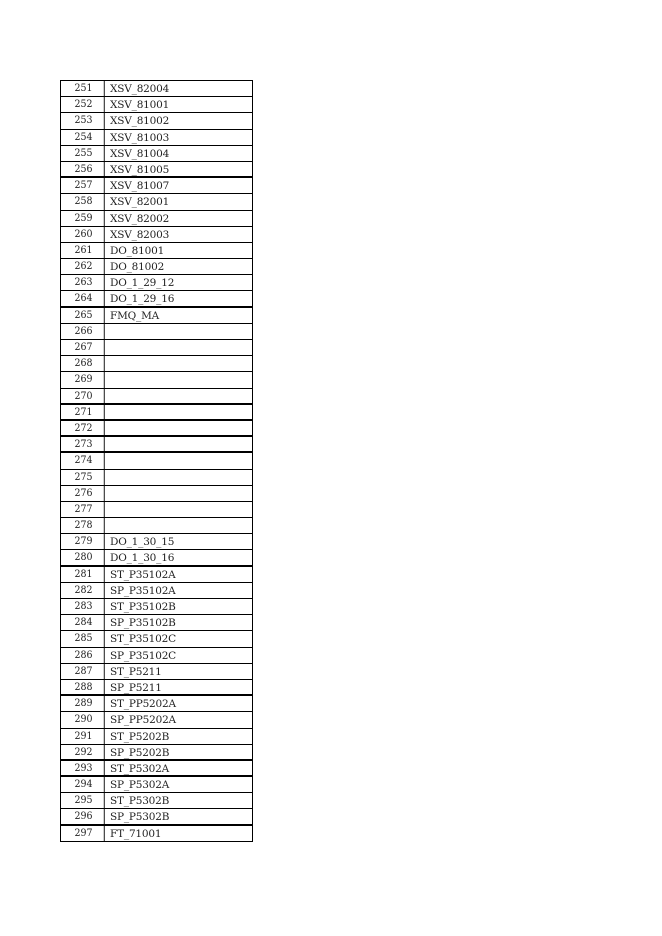 The image size is (662, 936). I want to click on row-number: 267, so click(84, 348).